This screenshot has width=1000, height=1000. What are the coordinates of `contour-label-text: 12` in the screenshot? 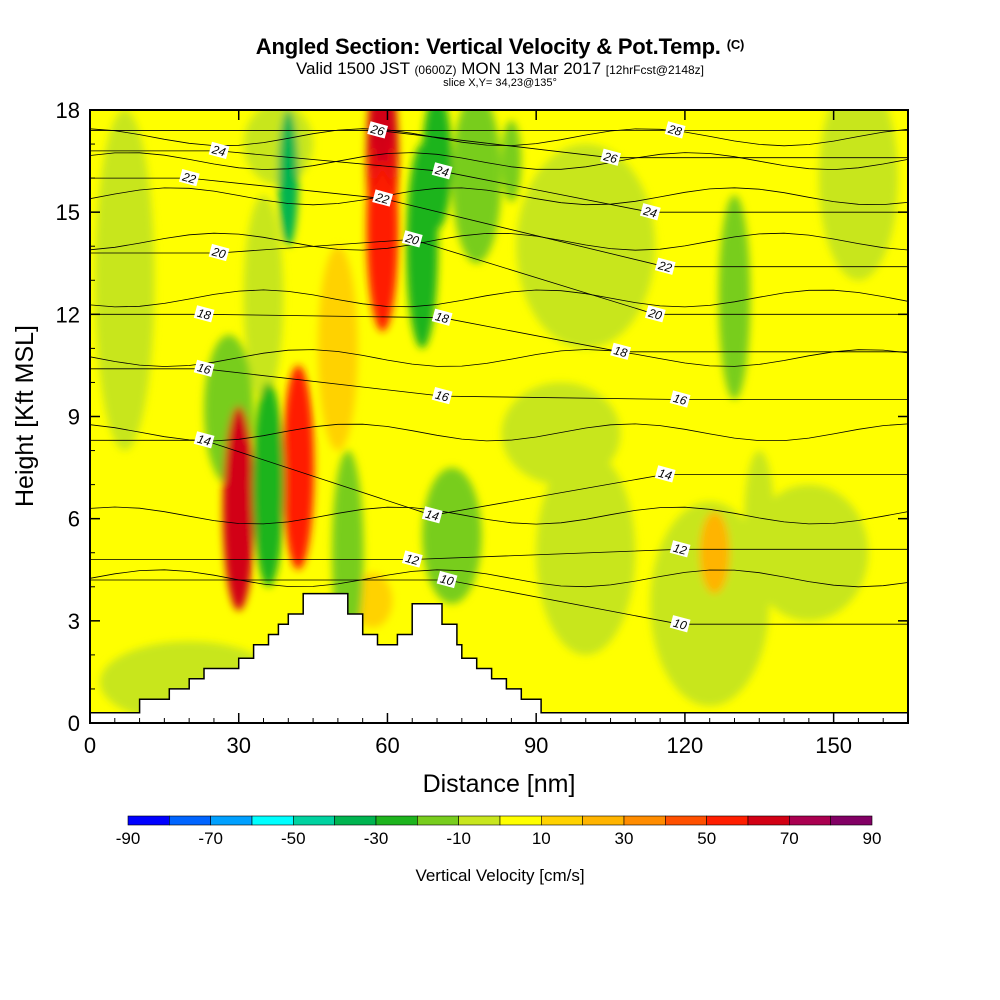 It's located at (412, 559).